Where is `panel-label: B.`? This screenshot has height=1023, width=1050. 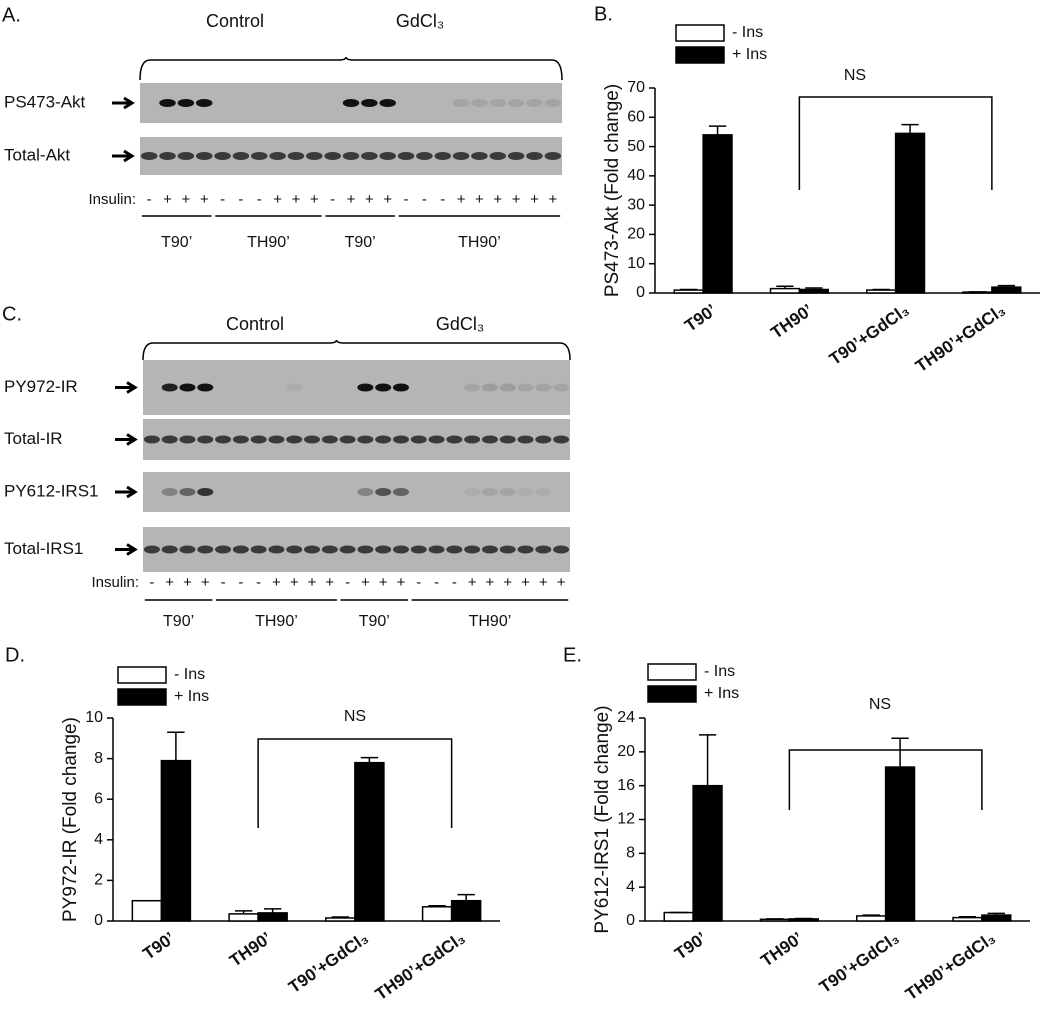 panel-label: B. is located at coordinates (603, 14).